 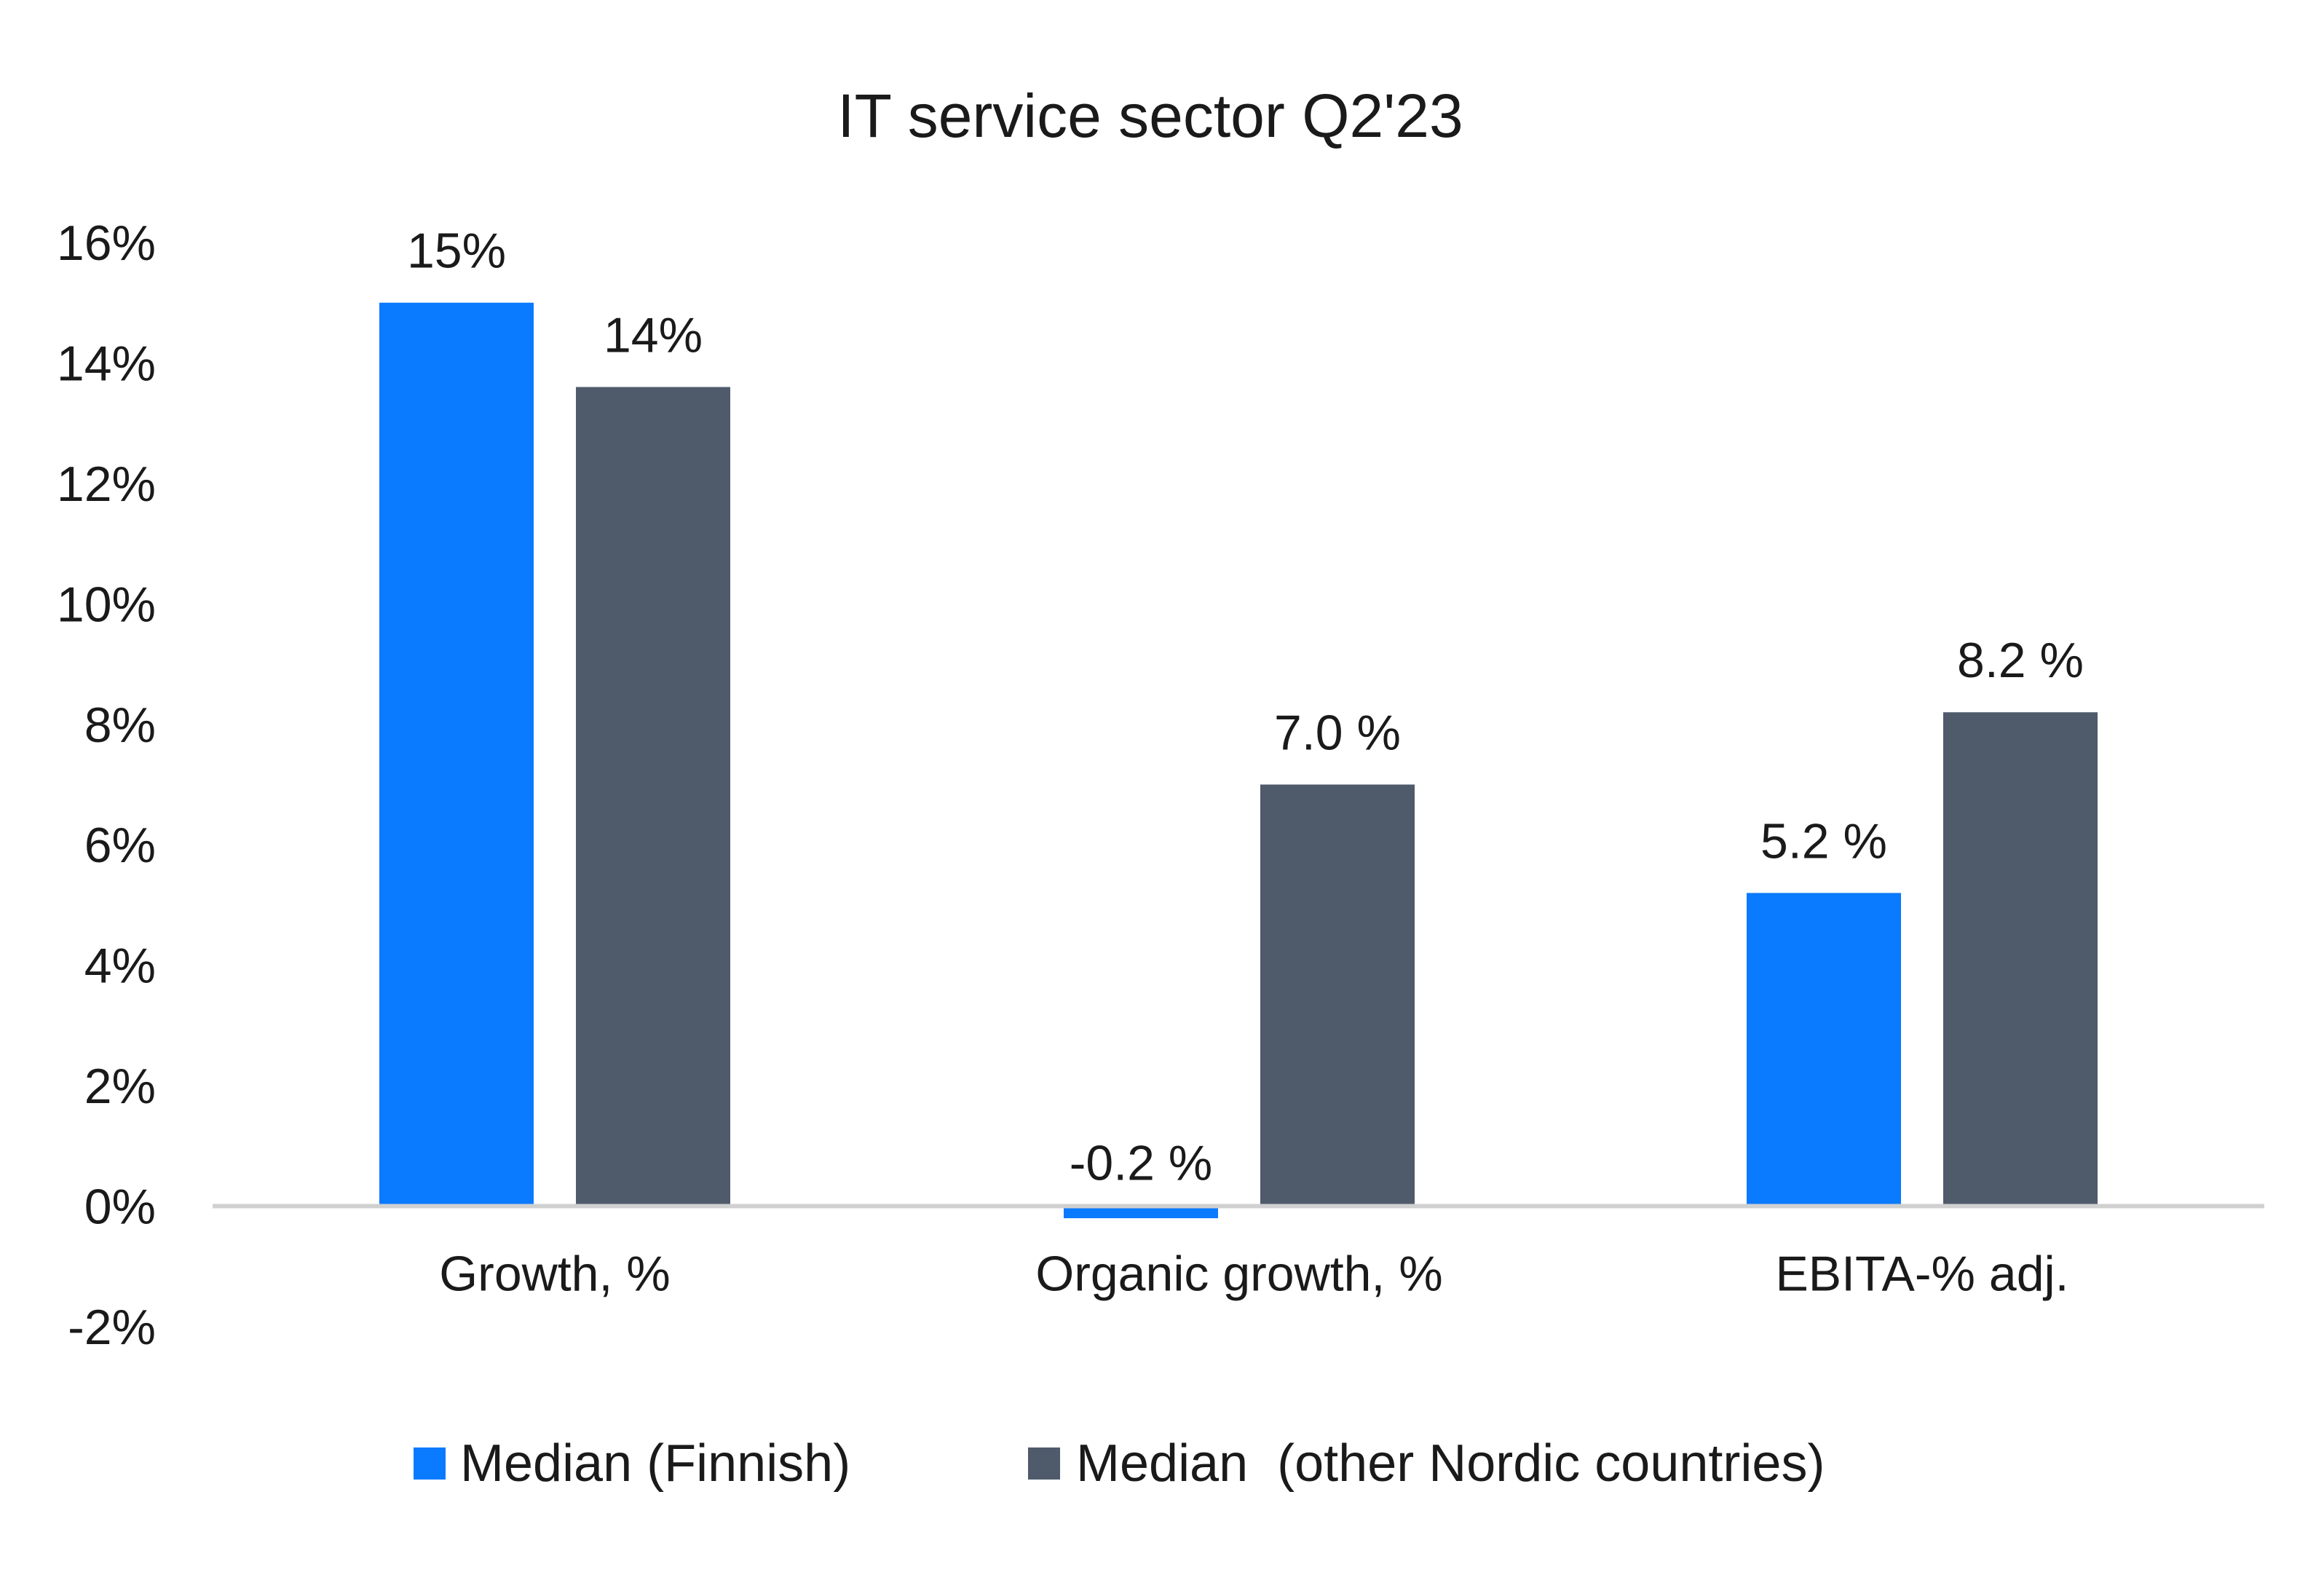 I want to click on y-axis: 16% 14% 12% 10% 8% 6% 4% 2% 0% -2%, so click(x=106, y=785).